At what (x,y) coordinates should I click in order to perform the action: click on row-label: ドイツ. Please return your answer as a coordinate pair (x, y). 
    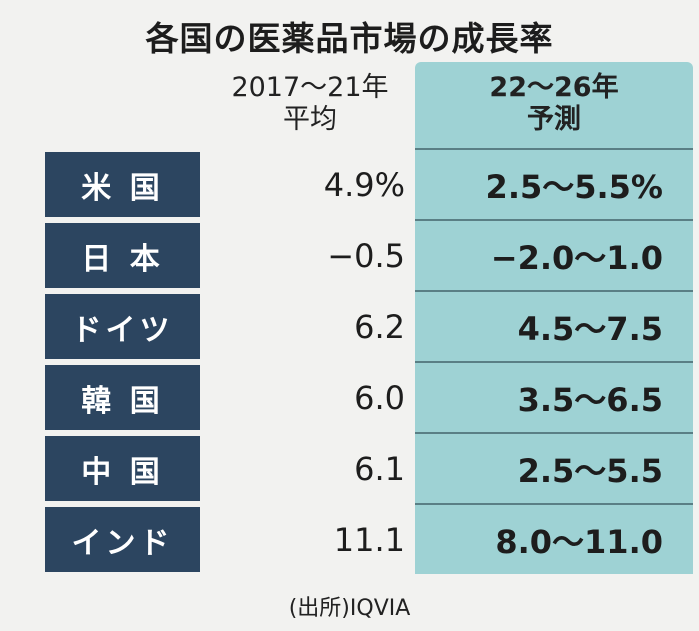
    Looking at the image, I should click on (122, 326).